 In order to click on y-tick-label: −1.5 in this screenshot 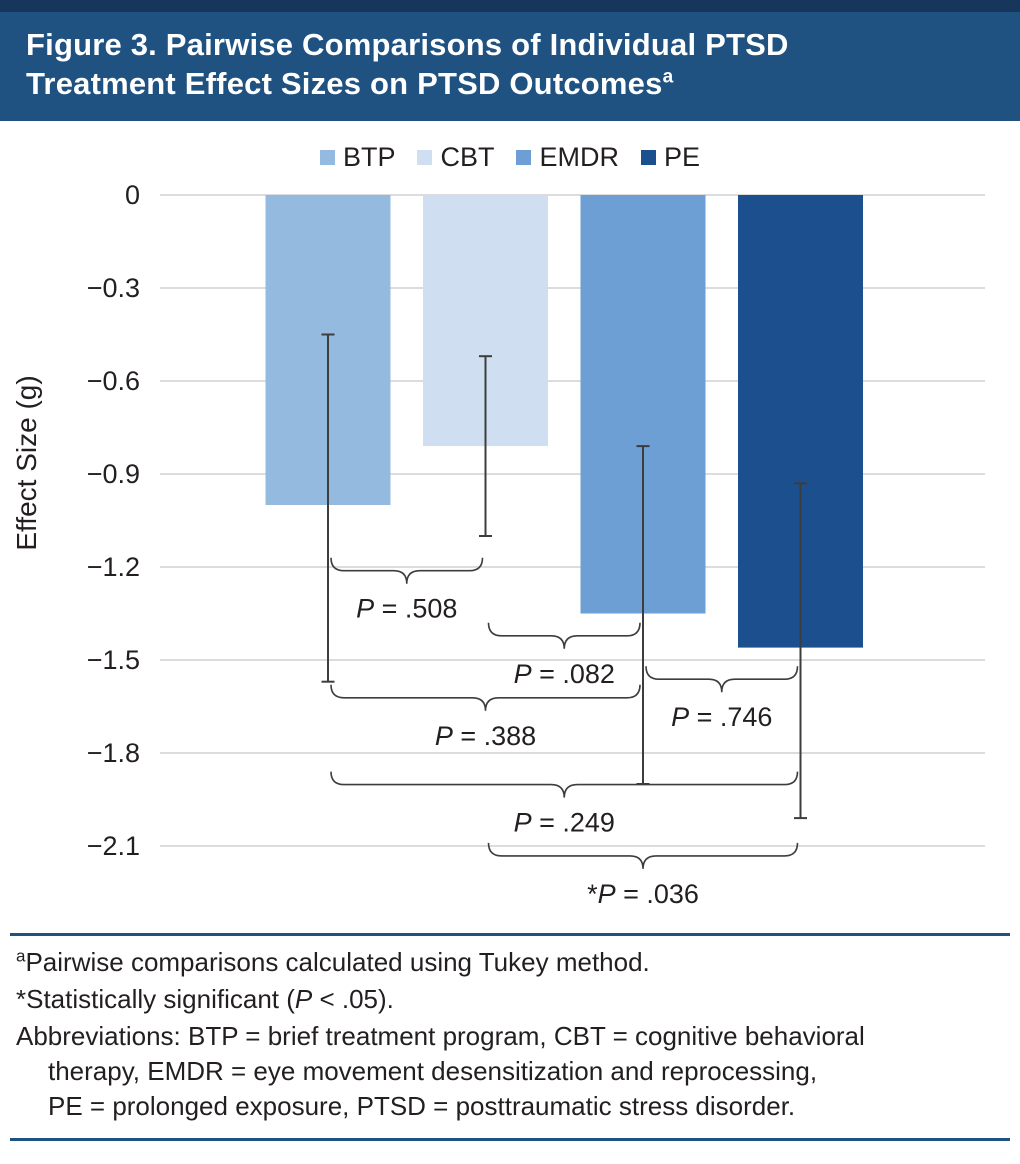, I will do `click(113, 660)`.